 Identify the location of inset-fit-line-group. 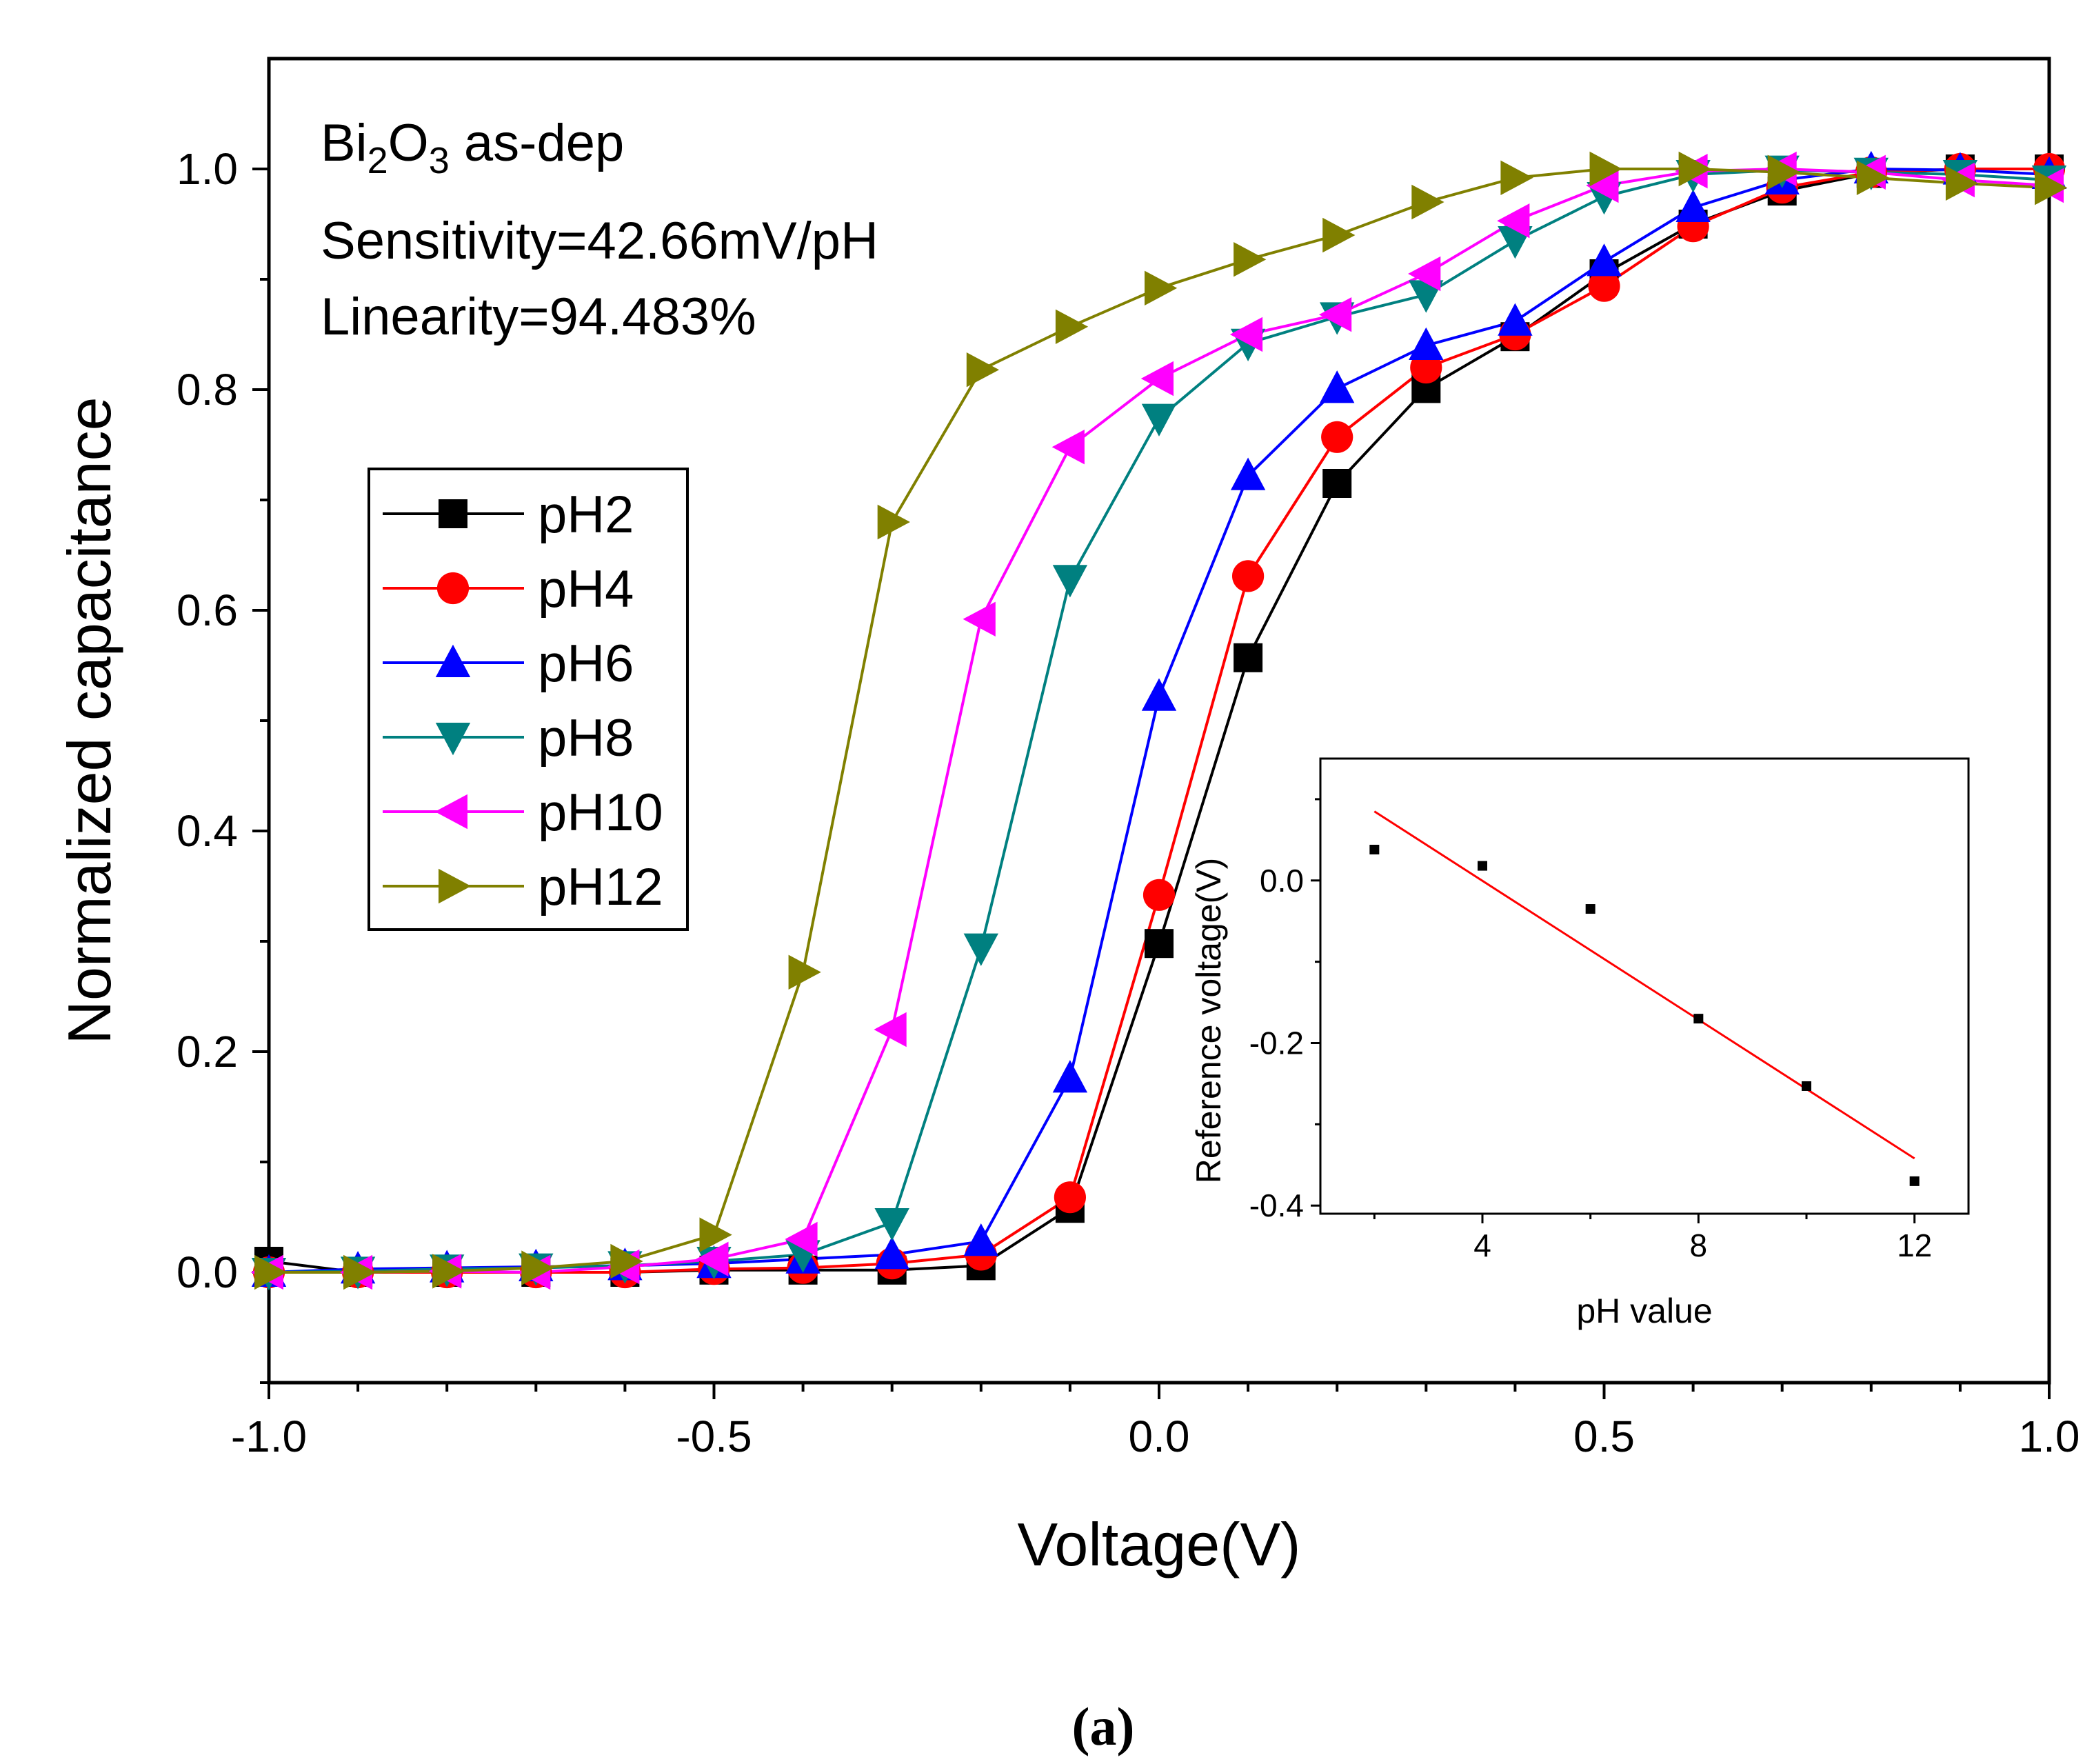
(1644, 985).